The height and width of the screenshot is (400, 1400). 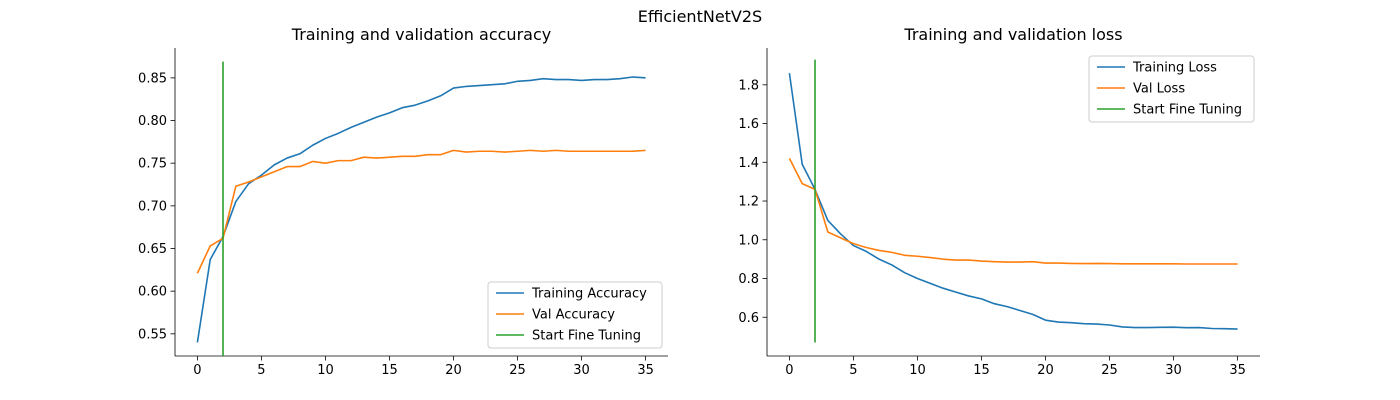 What do you see at coordinates (152, 206) in the screenshot?
I see `accuracy-y-tick-label: 0.70` at bounding box center [152, 206].